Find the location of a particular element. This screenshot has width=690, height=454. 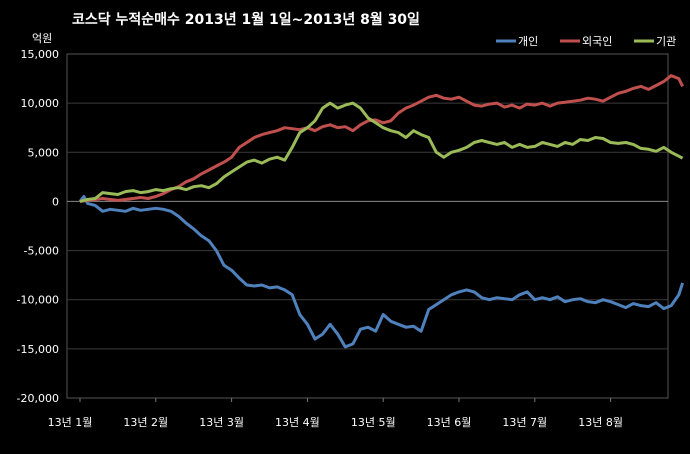

y-tick-label: -5,000 is located at coordinates (41, 251).